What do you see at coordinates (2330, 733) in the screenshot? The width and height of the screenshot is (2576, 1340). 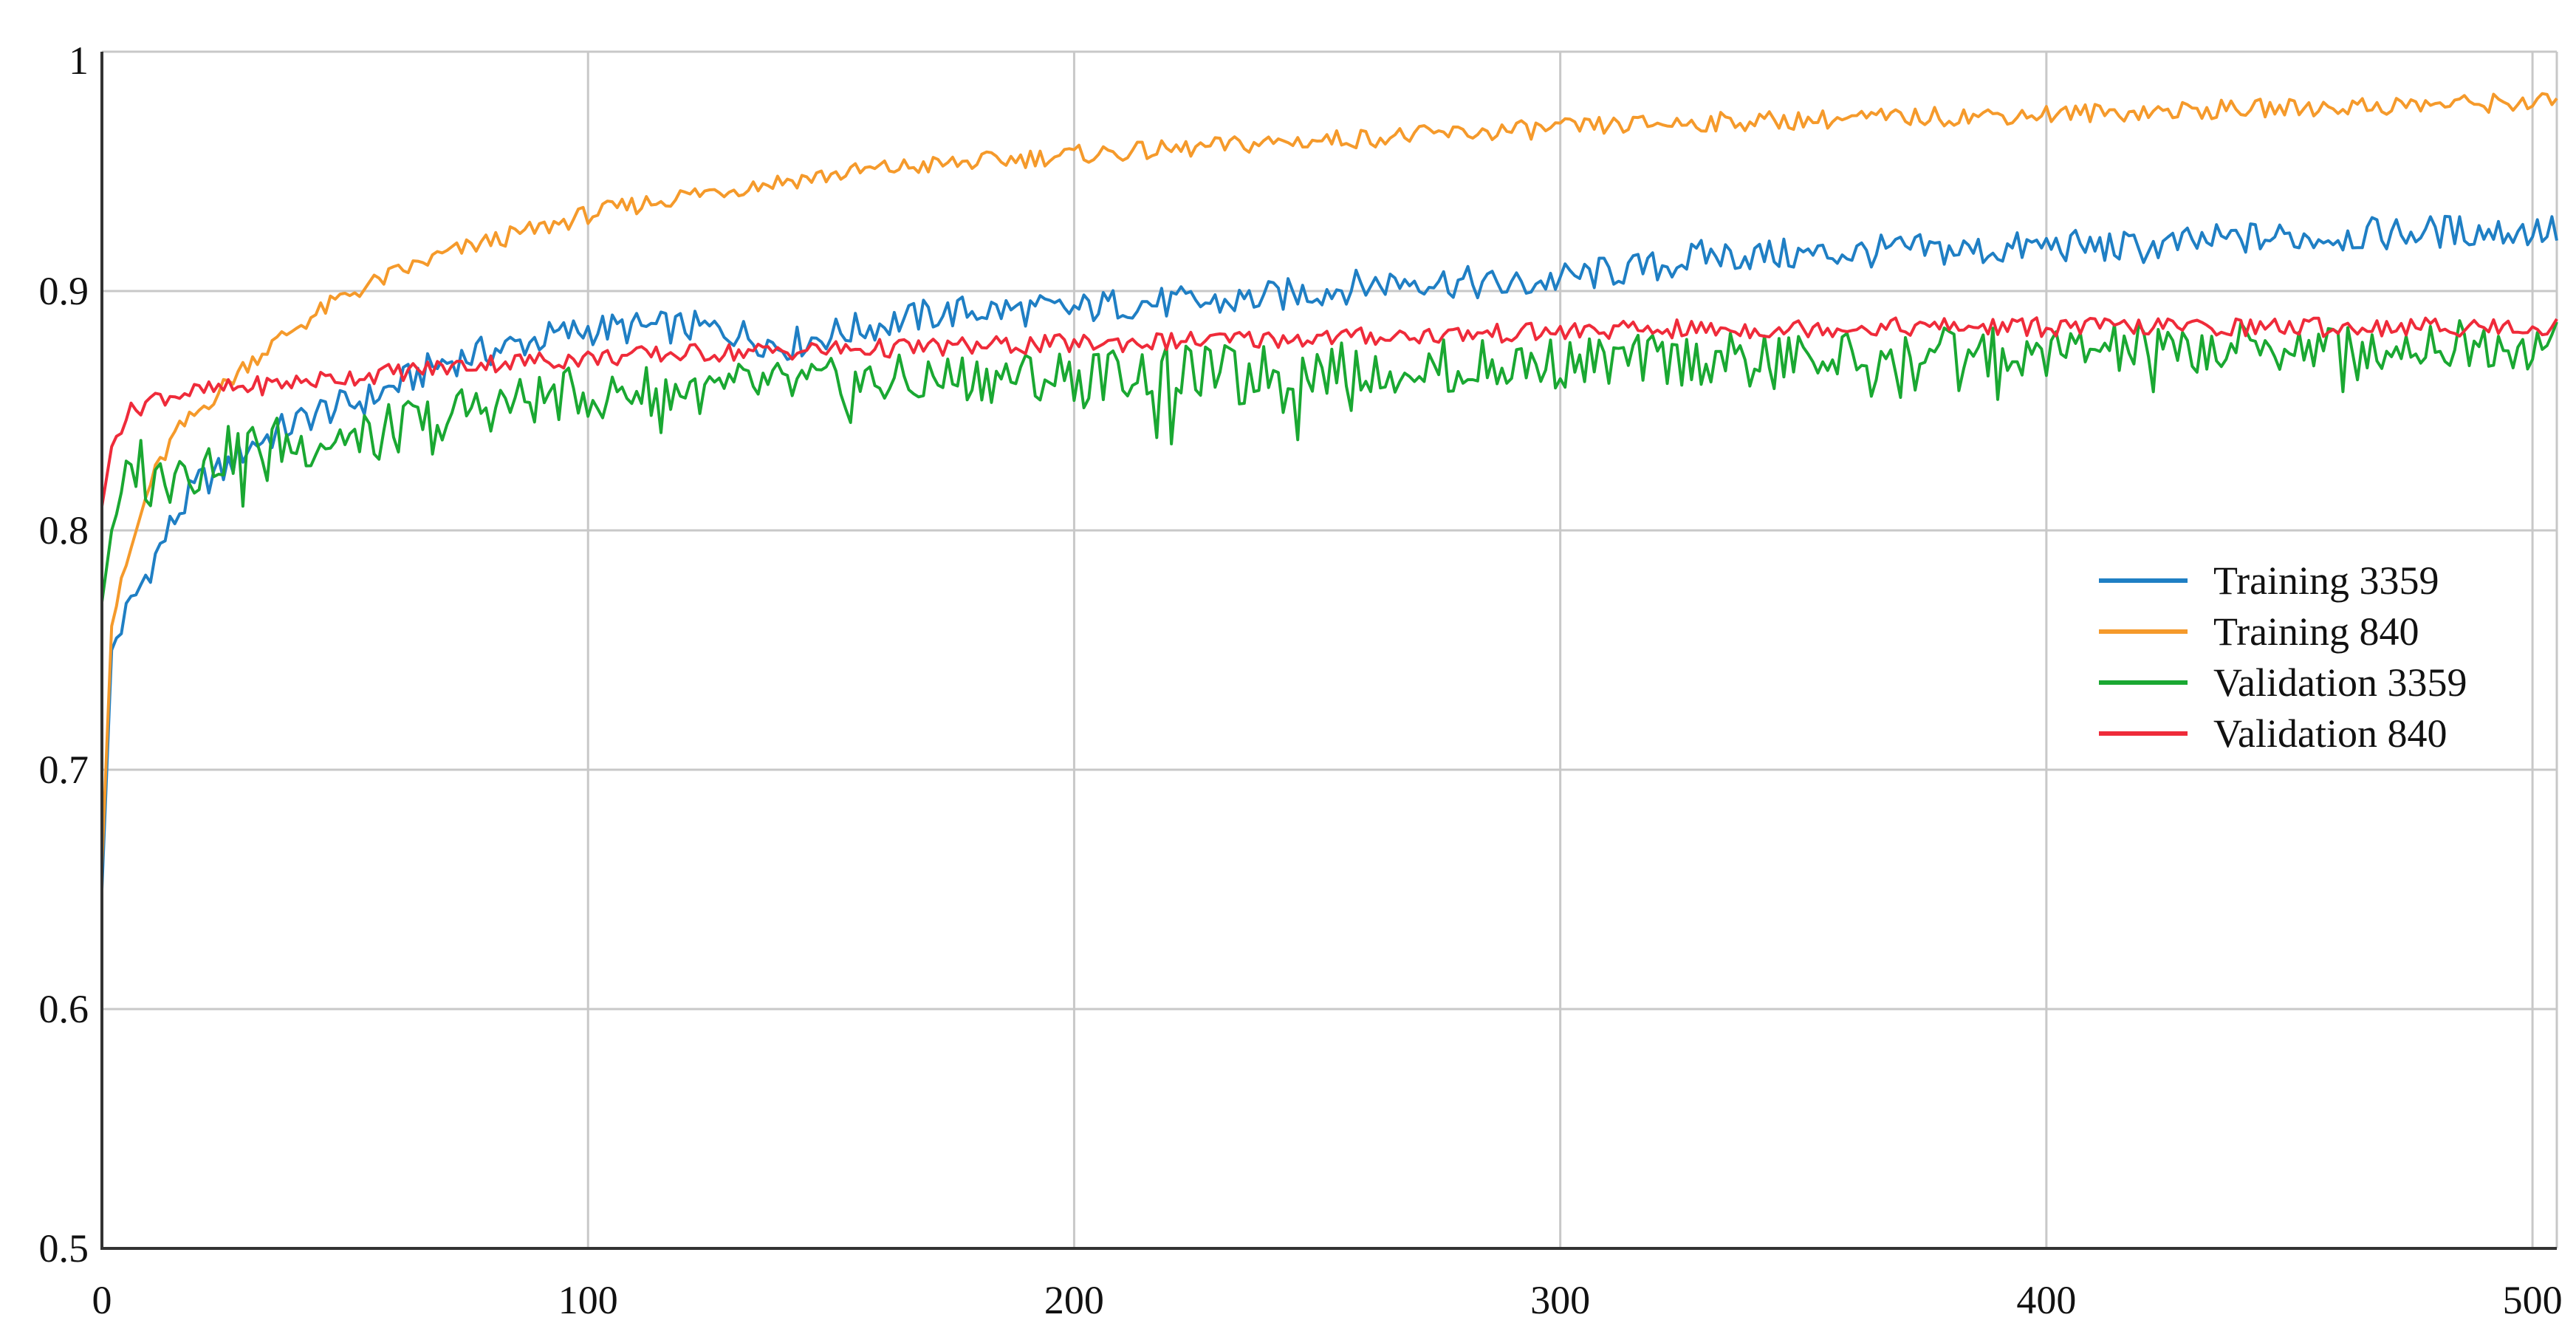 I see `legend-label: Validation 840` at bounding box center [2330, 733].